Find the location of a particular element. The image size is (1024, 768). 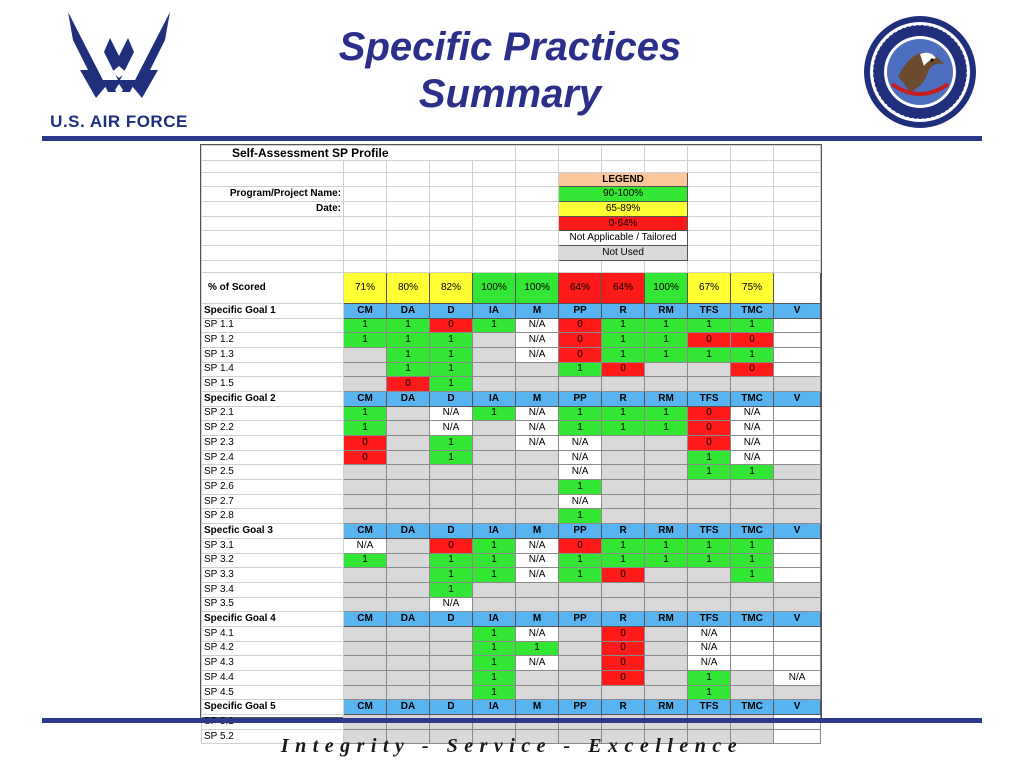

table-row: SP 2.2 1 N/A N/A 1 1 1 0 N/A is located at coordinates (511, 428).